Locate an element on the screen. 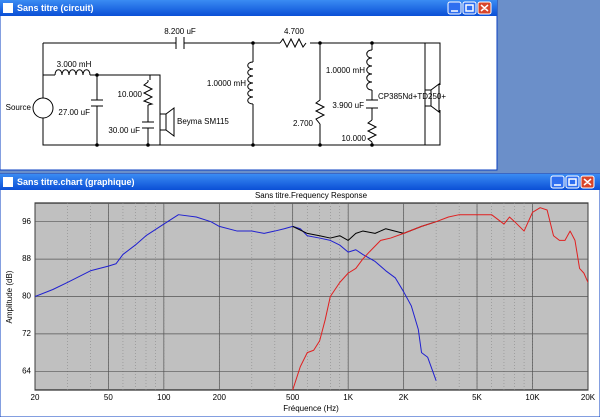  x-tick-label: 1K is located at coordinates (348, 397).